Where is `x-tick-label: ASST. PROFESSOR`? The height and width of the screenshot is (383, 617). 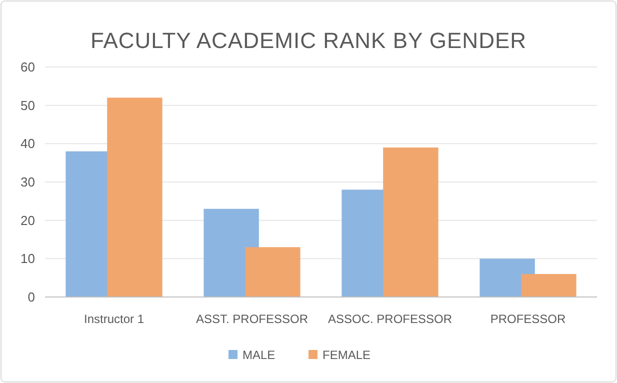 x-tick-label: ASST. PROFESSOR is located at coordinates (252, 319).